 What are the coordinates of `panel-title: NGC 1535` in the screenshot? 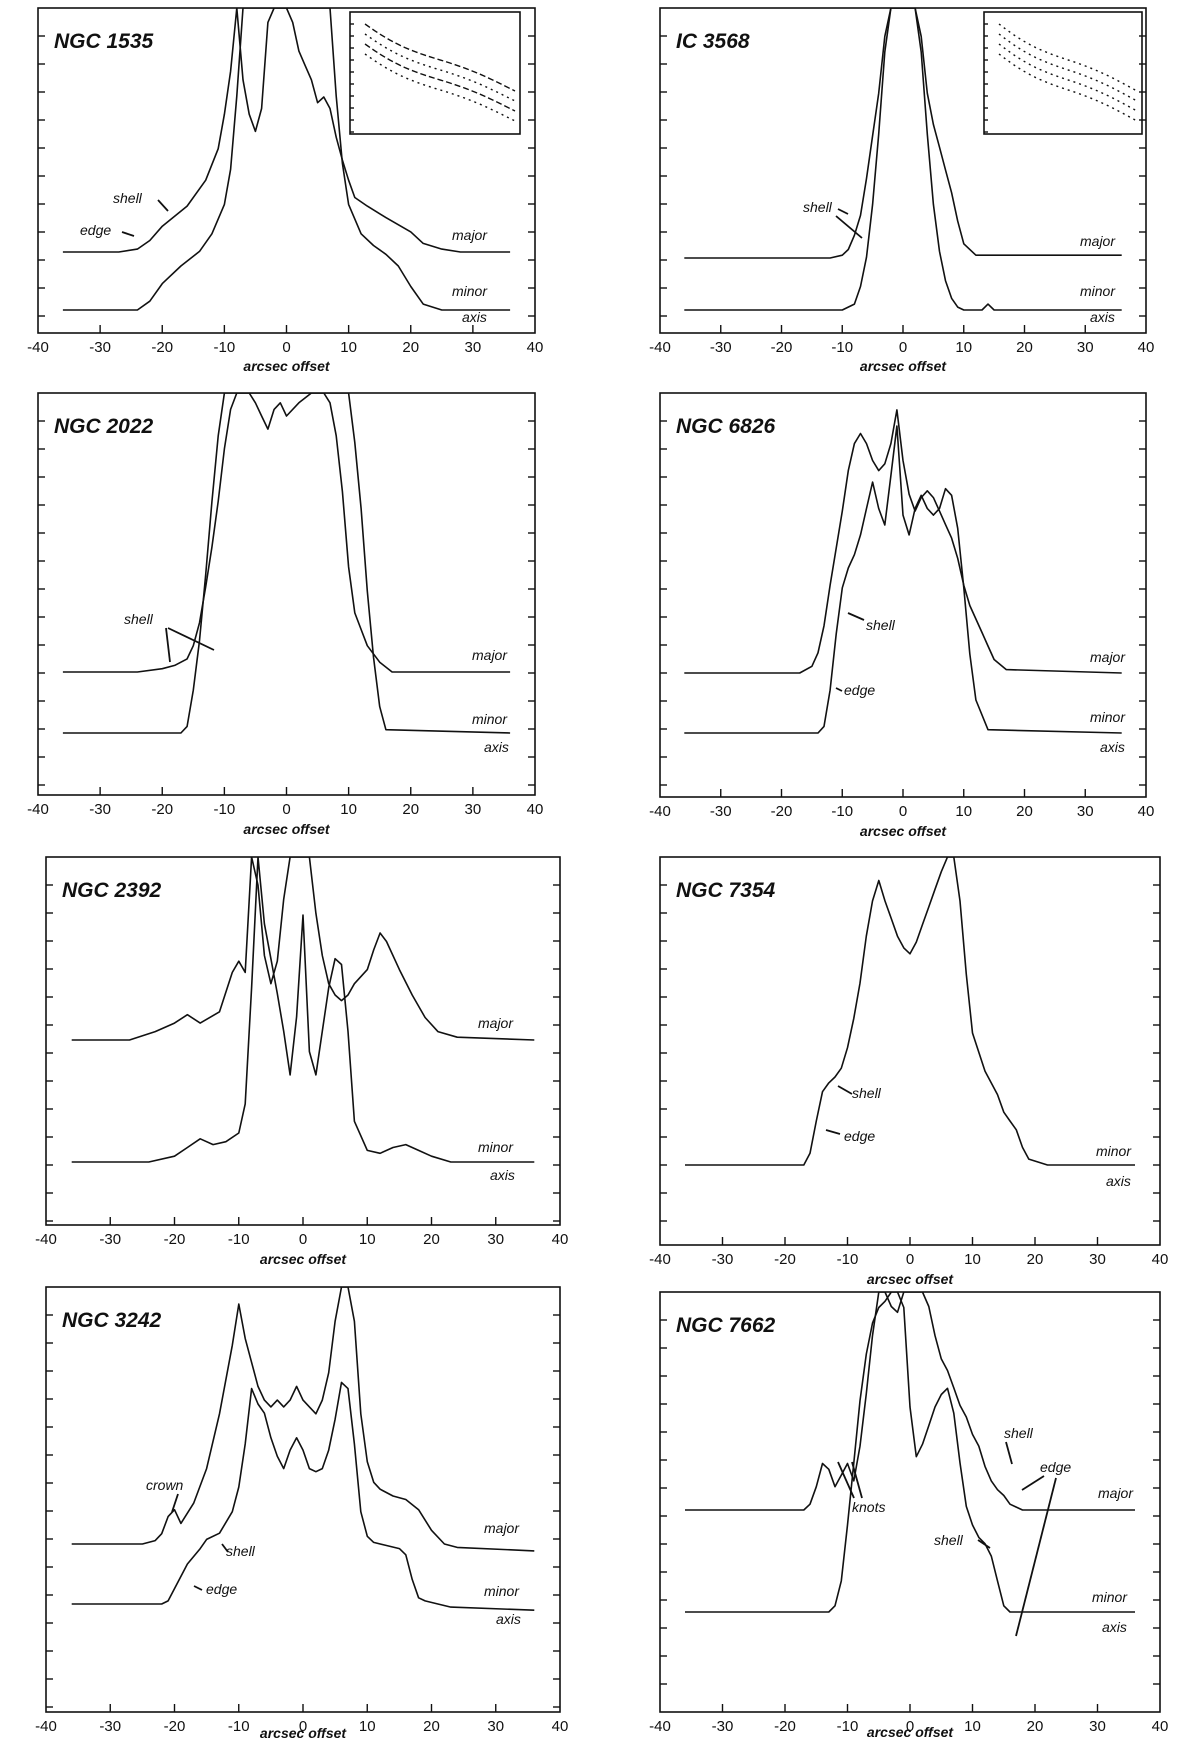 It's located at (104, 41).